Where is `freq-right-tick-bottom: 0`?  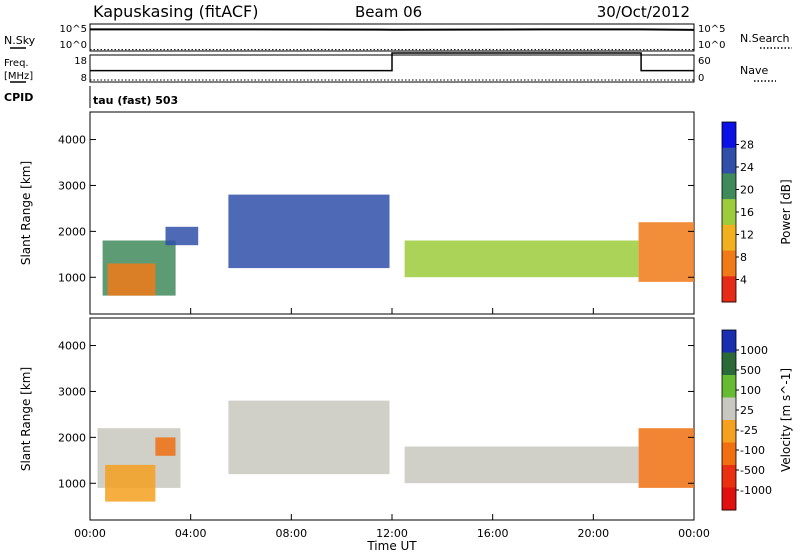
freq-right-tick-bottom: 0 is located at coordinates (701, 78).